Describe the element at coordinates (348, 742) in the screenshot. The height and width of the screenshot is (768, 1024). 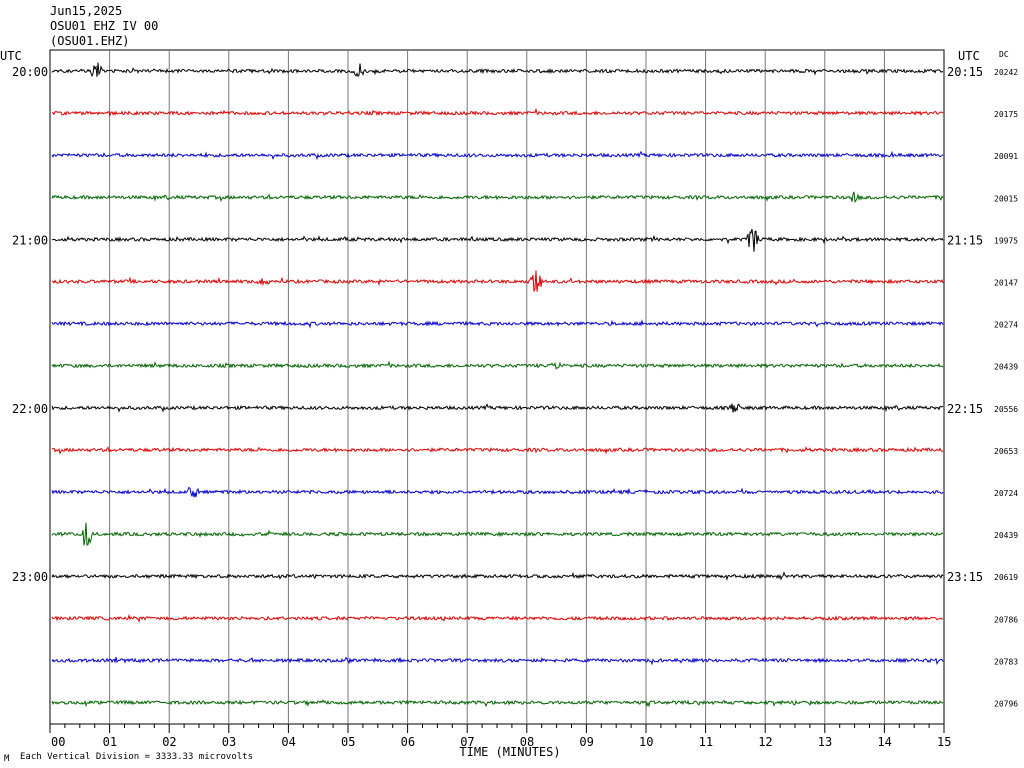
I see `x-tick-label-05: 05` at that location.